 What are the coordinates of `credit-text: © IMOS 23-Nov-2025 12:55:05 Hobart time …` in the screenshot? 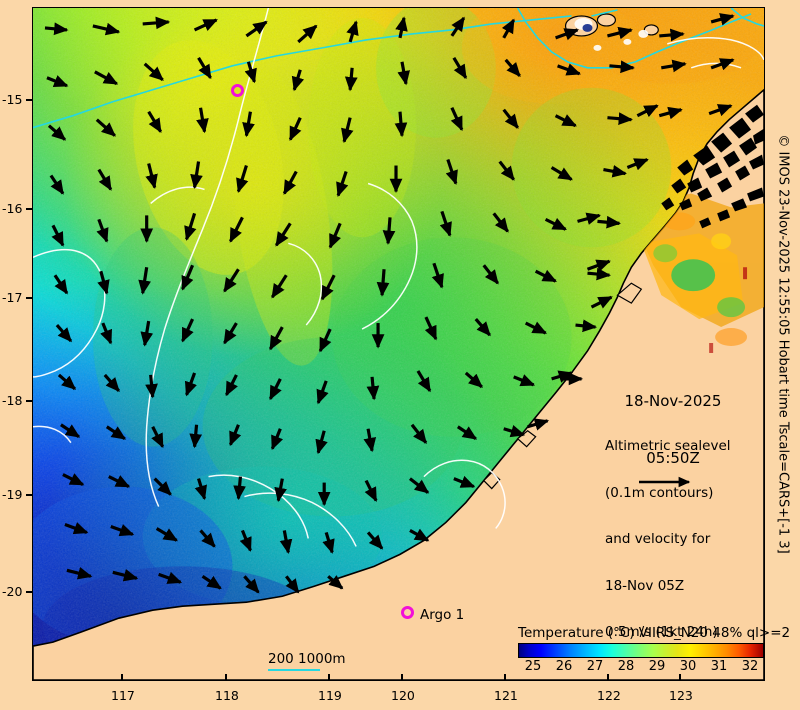 It's located at (783, 344).